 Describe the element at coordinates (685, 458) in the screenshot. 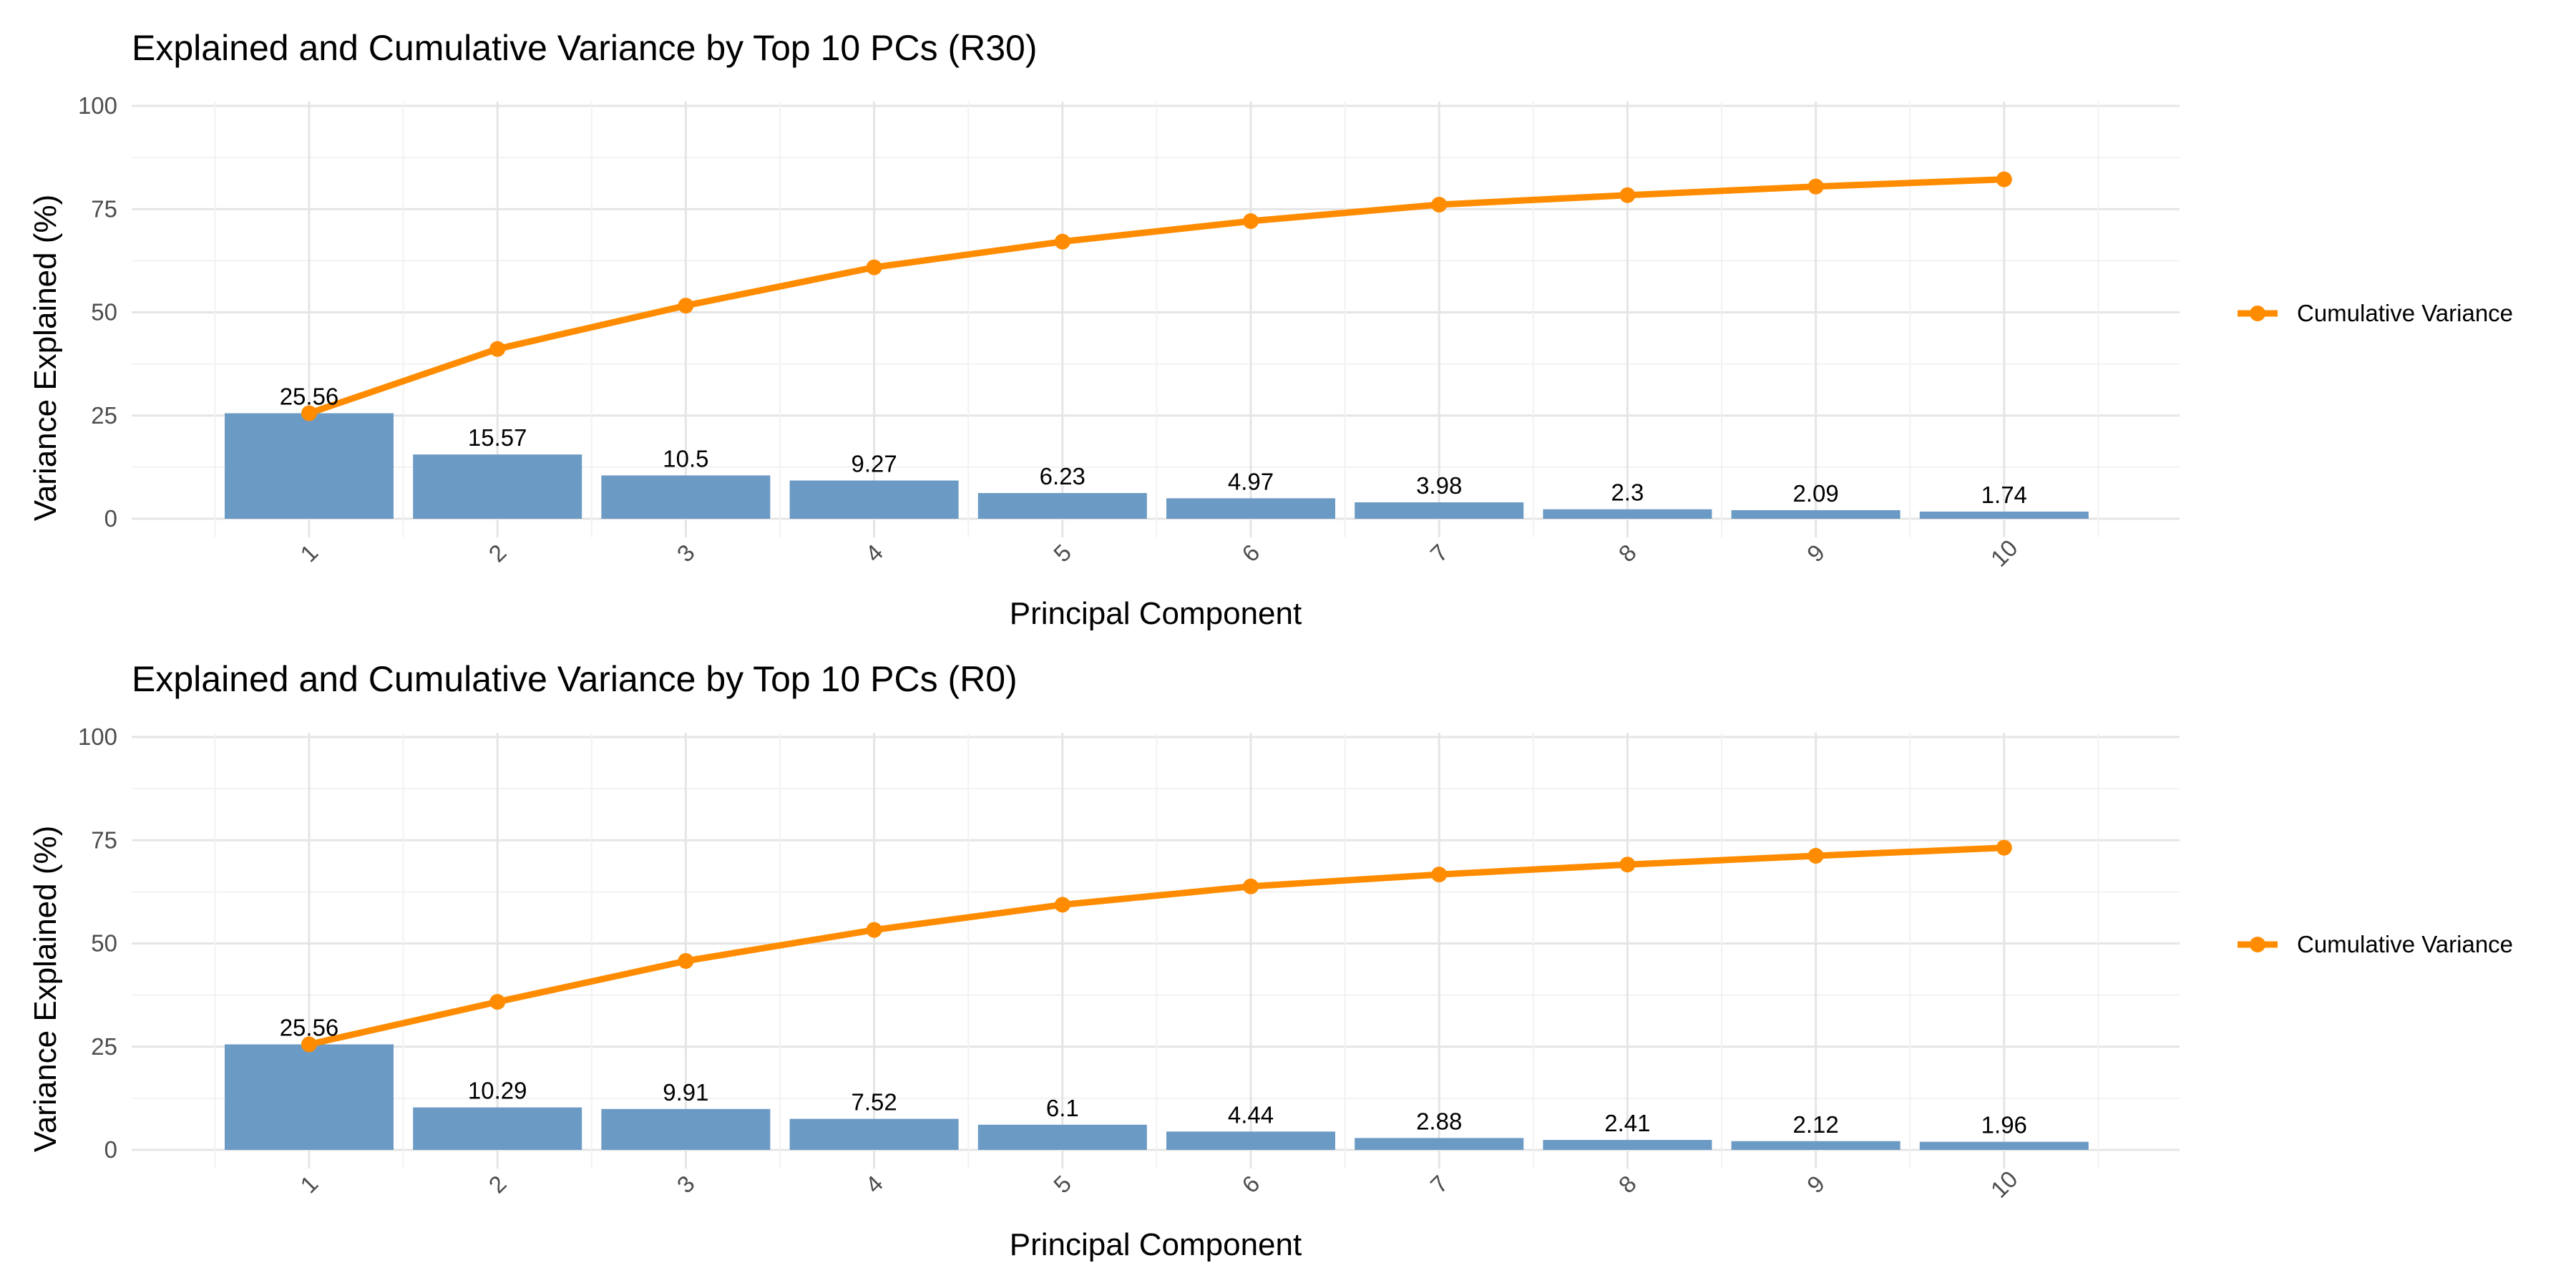

I see `bar-value-label: 10.5` at that location.